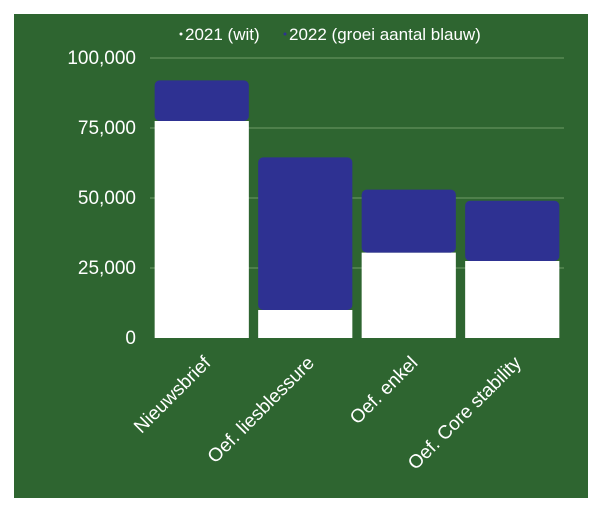  I want to click on y-axis-ticks: 0 25,000 50,000 75,000 100,000, so click(101, 198).